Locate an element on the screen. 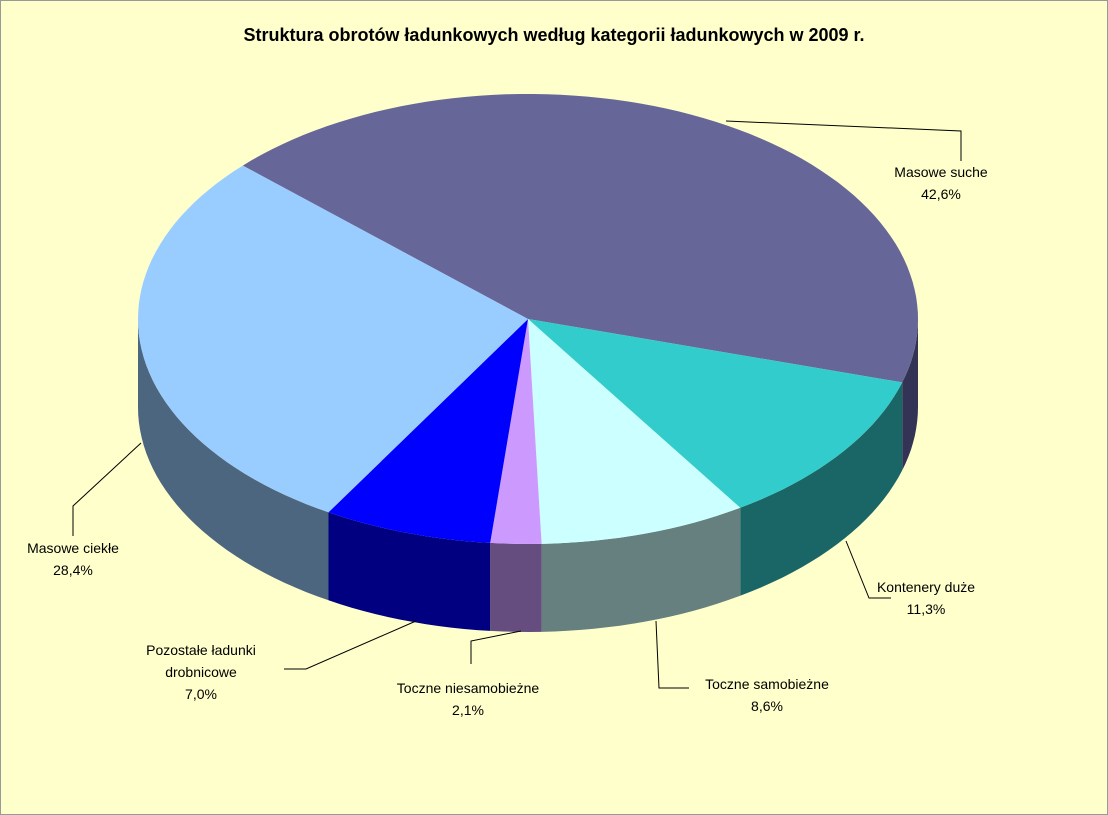 The height and width of the screenshot is (815, 1108). label-value: 11,3% is located at coordinates (926, 609).